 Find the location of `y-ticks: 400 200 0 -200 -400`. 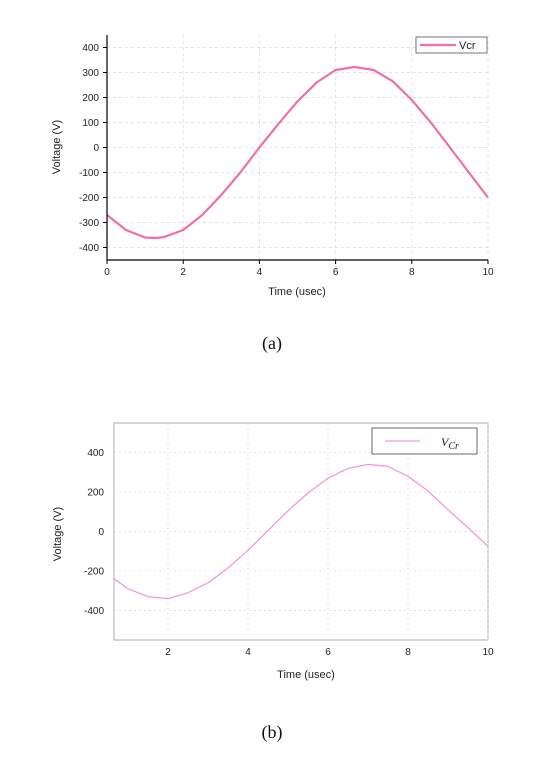

y-ticks: 400 200 0 -200 -400 is located at coordinates (94, 532).